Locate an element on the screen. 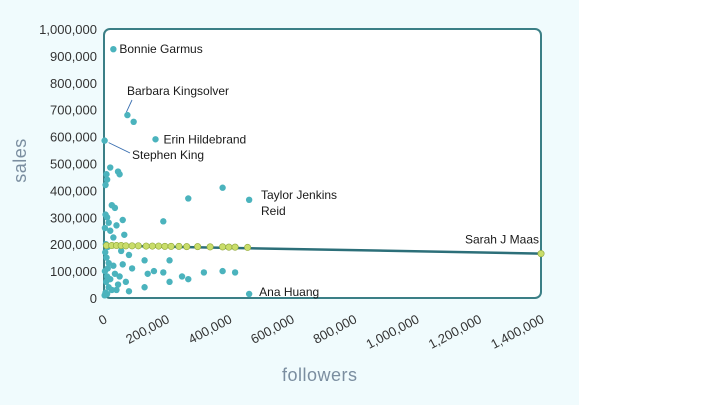 Image resolution: width=720 pixels, height=405 pixels. y-tick-label: 600,000 is located at coordinates (73, 137).